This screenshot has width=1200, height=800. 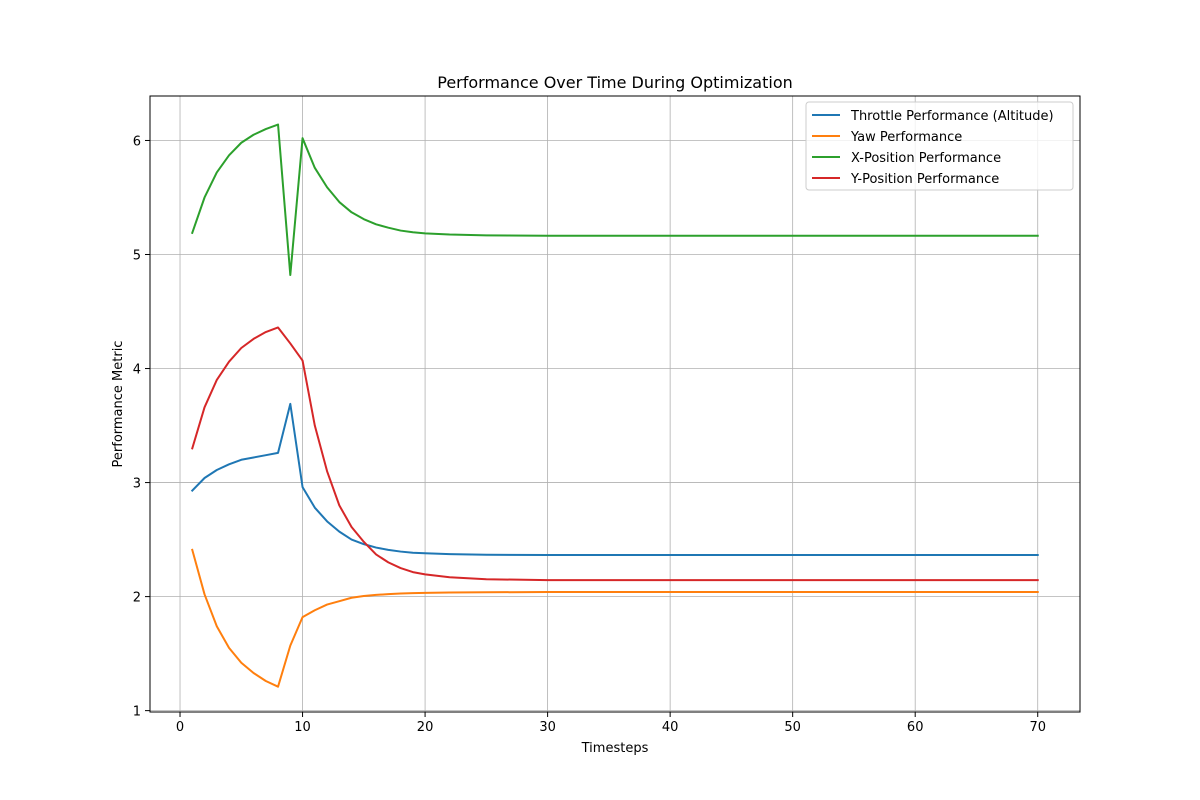 What do you see at coordinates (926, 158) in the screenshot?
I see `legend-label: X-Position Performance` at bounding box center [926, 158].